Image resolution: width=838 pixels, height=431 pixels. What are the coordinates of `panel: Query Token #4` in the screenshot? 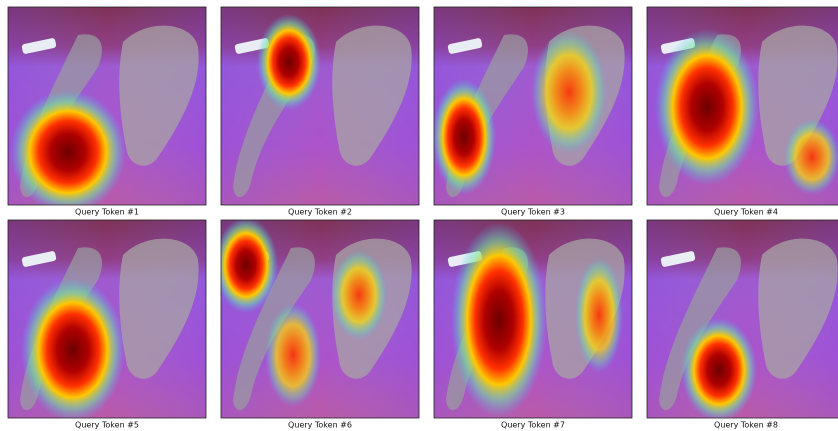 It's located at (742, 111).